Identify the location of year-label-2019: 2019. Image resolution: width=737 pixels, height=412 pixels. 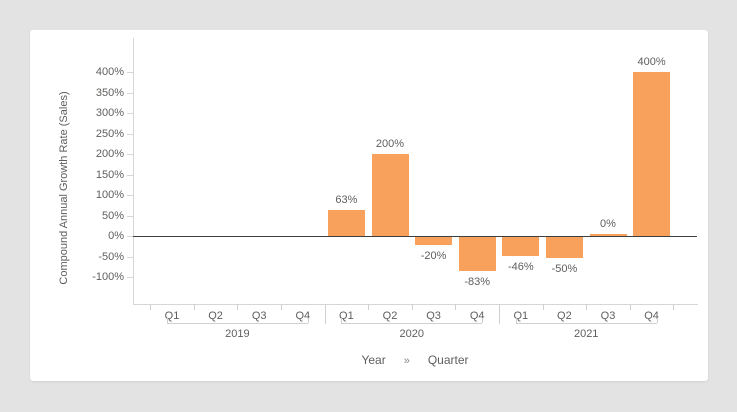
(237, 334).